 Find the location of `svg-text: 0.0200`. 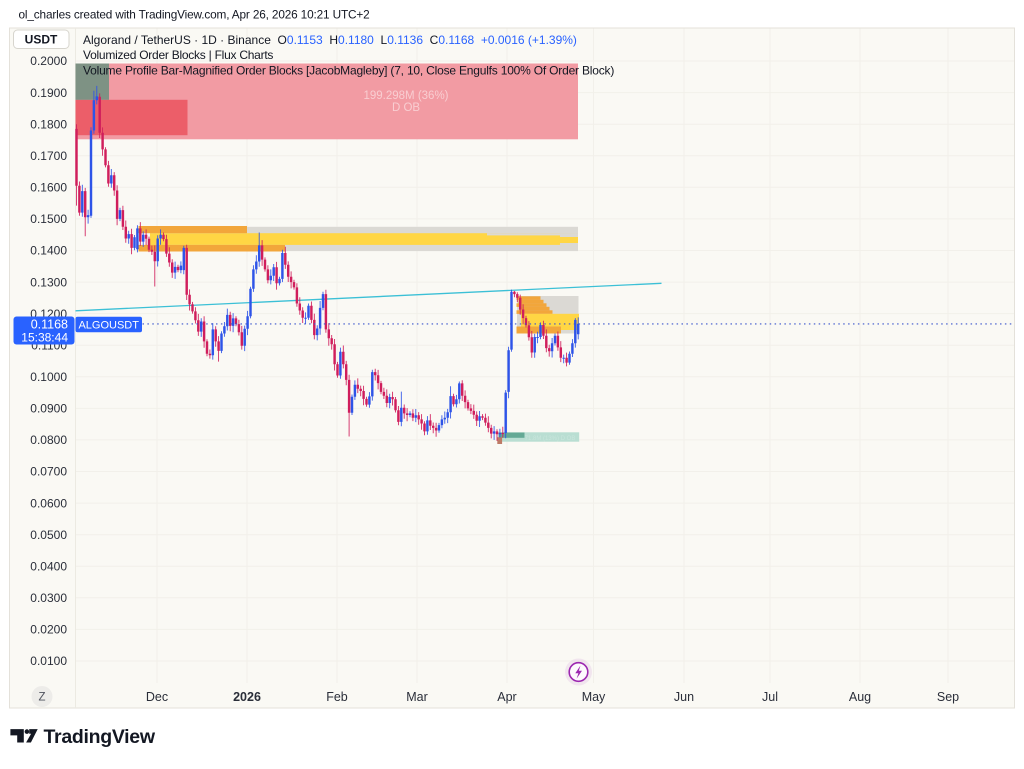

svg-text: 0.0200 is located at coordinates (48, 630).